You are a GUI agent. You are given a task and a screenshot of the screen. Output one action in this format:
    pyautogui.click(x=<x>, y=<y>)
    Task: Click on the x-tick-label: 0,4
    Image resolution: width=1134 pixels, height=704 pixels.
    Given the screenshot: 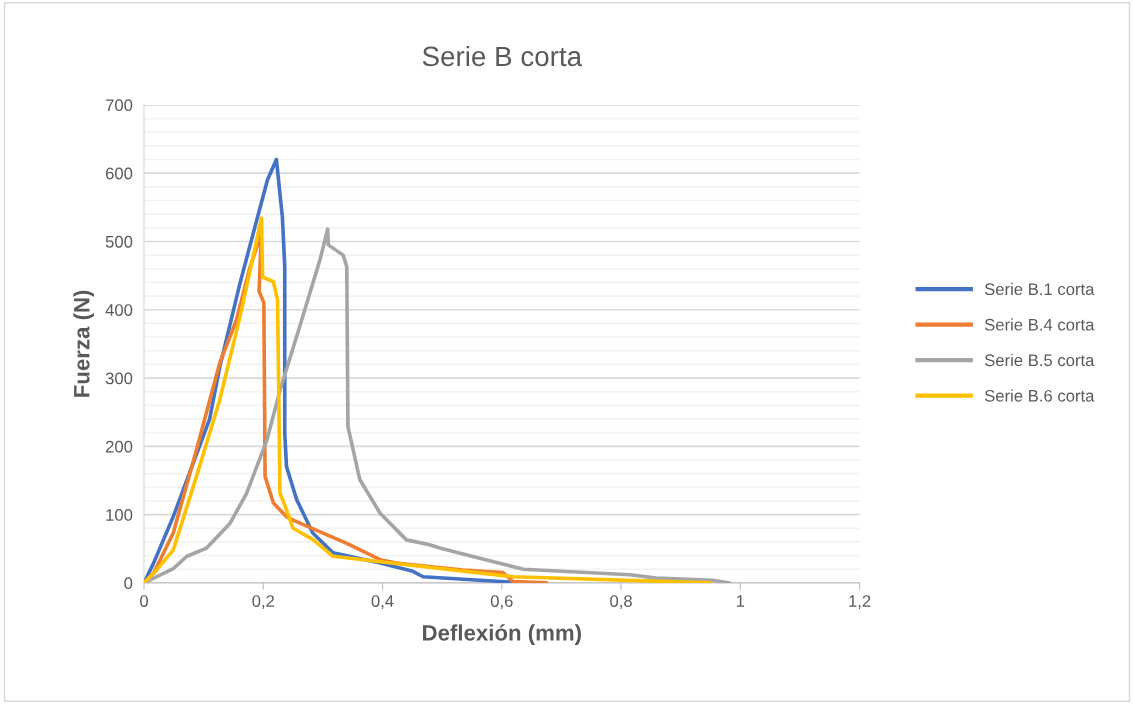 What is the action you would take?
    pyautogui.click(x=382, y=602)
    